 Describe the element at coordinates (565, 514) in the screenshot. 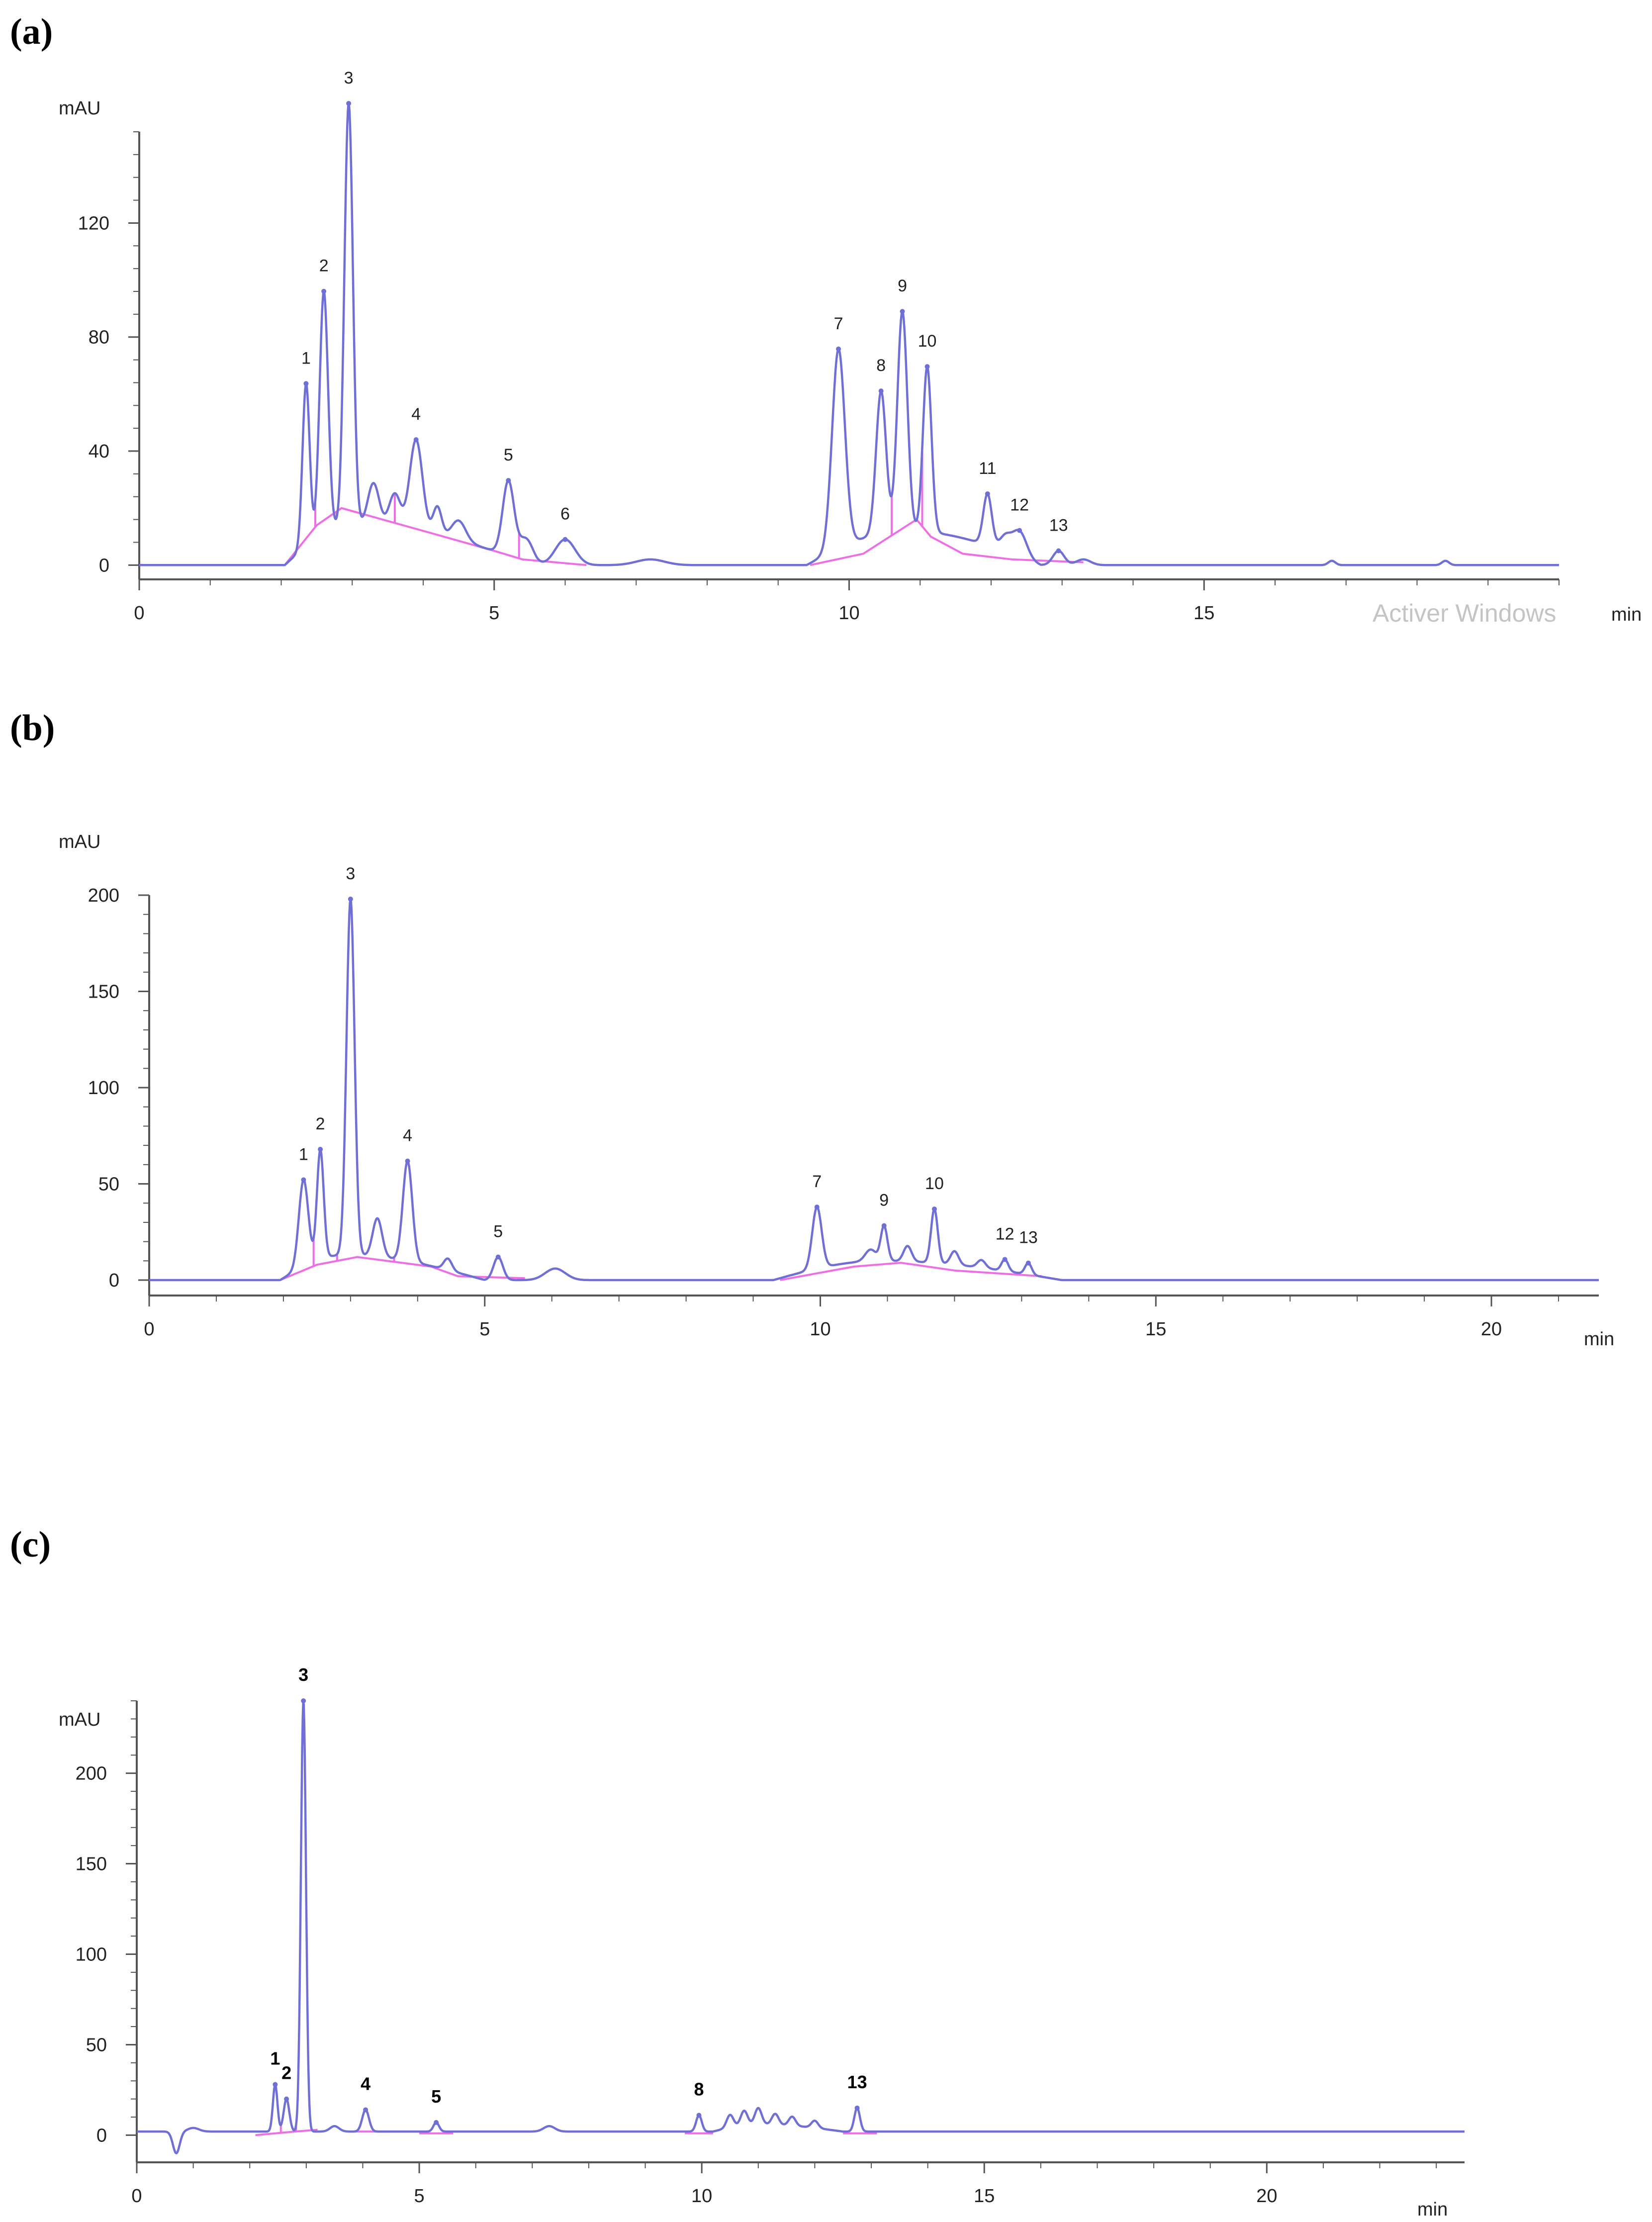

I see `peak-label: 6` at that location.